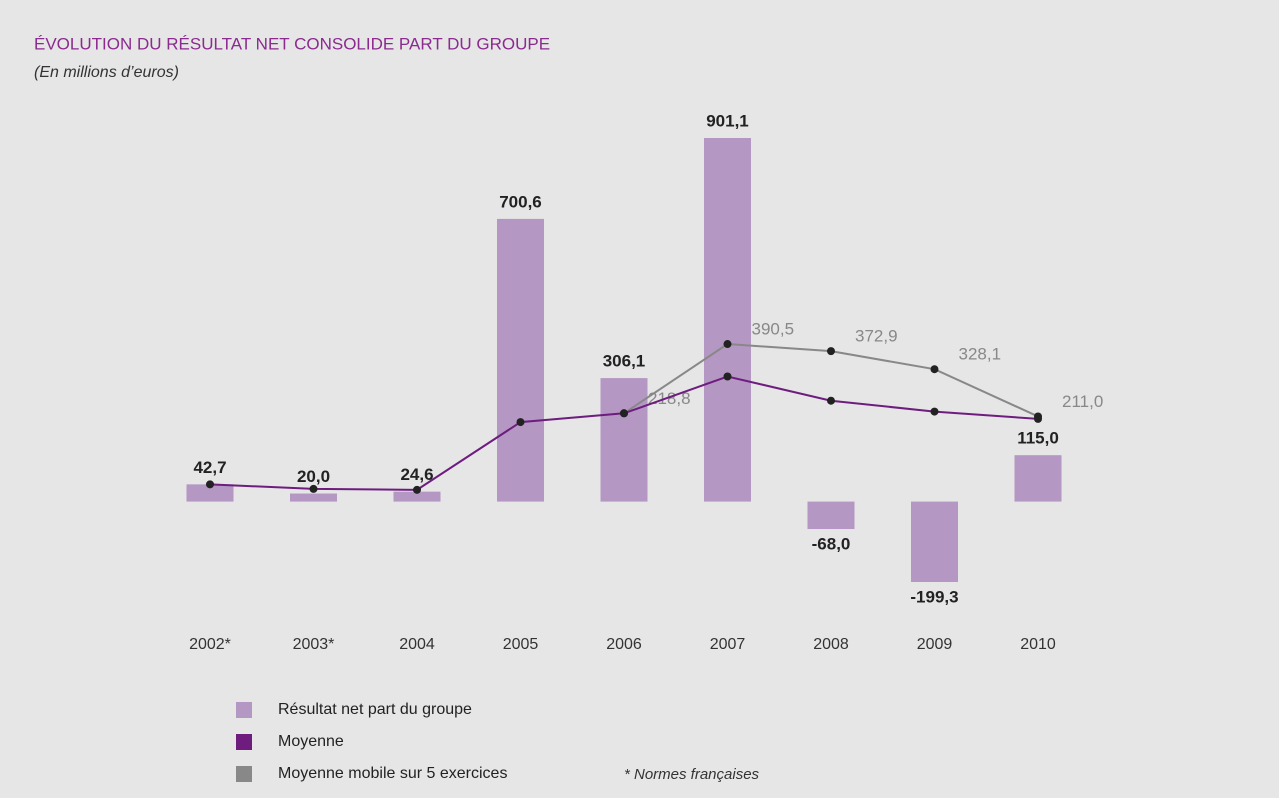  I want to click on data-label: 306,1, so click(624, 361).